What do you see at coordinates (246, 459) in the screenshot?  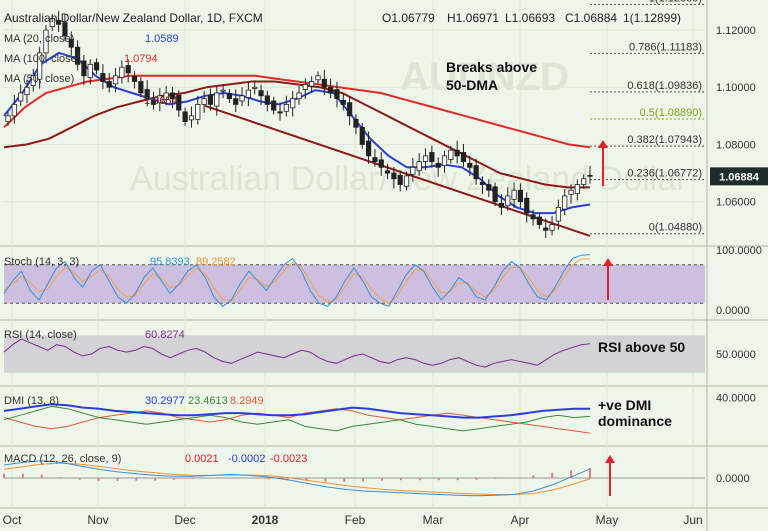 I see `macd-signal-value: -0.0002` at bounding box center [246, 459].